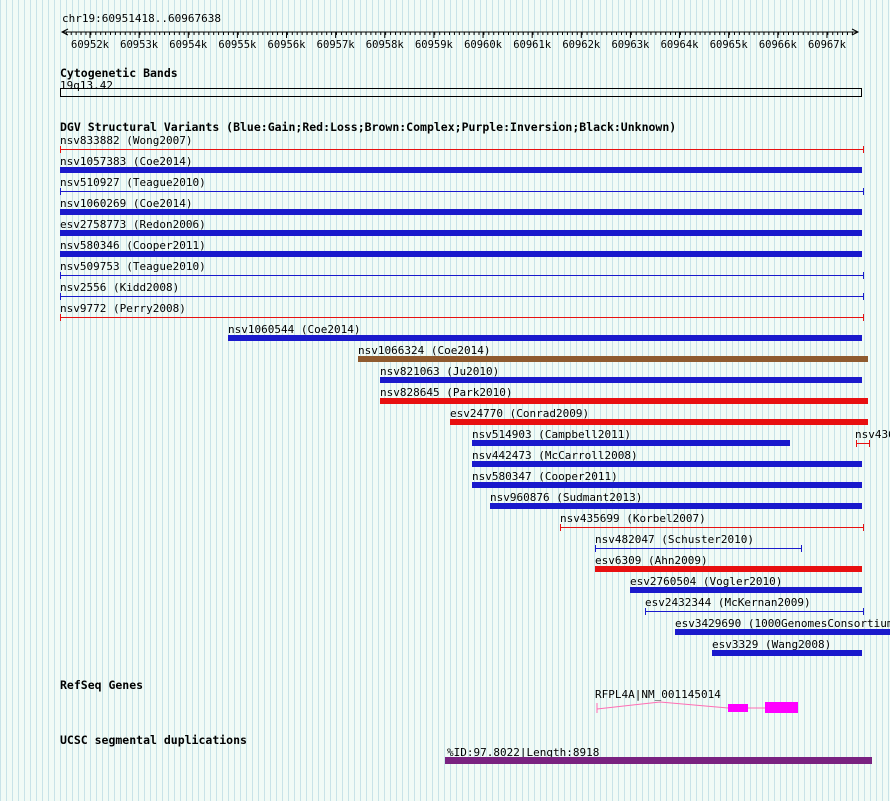 This screenshot has width=890, height=801. Describe the element at coordinates (461, 254) in the screenshot. I see `variant-bar-nsv580346` at that location.